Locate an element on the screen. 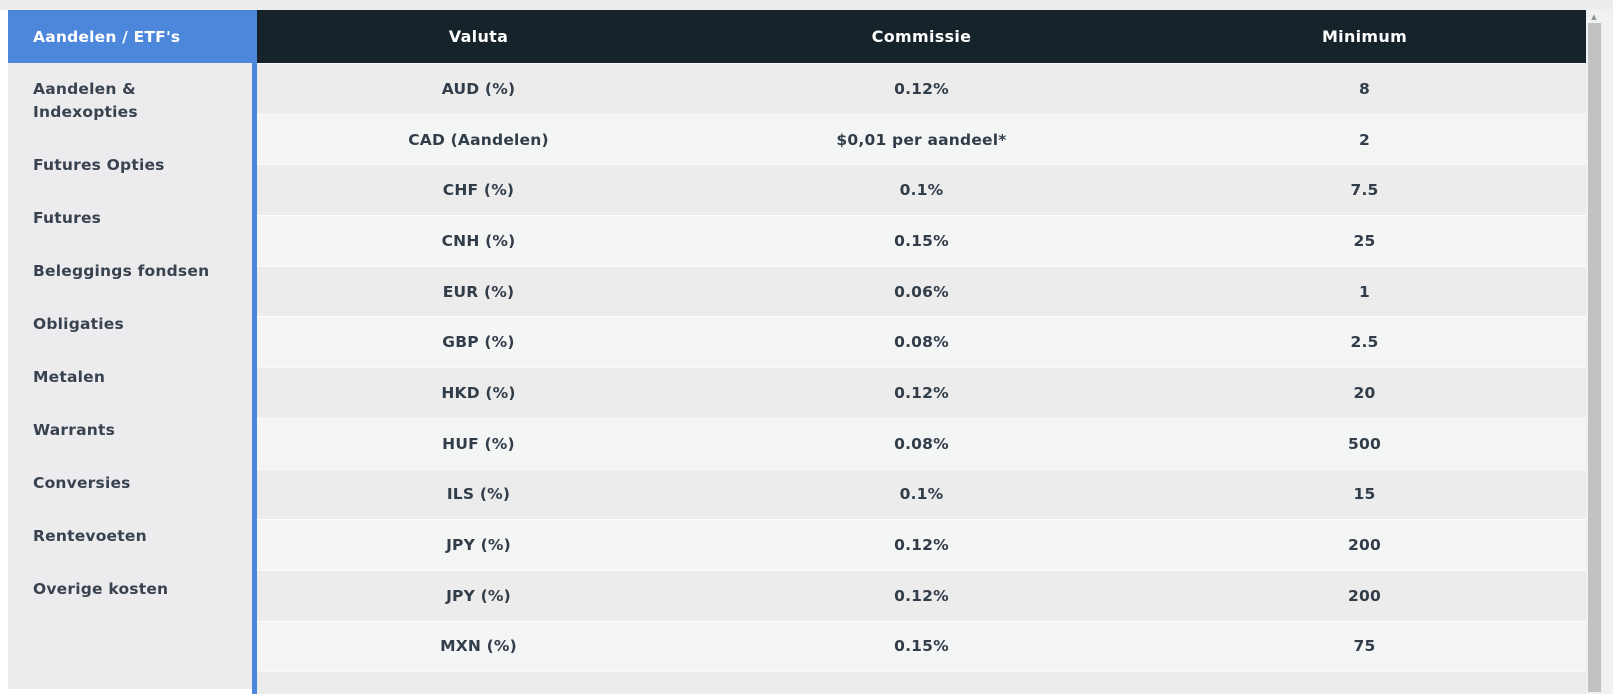 Image resolution: width=1613 pixels, height=694 pixels. valuta-cell: ILS (%) is located at coordinates (478, 494).